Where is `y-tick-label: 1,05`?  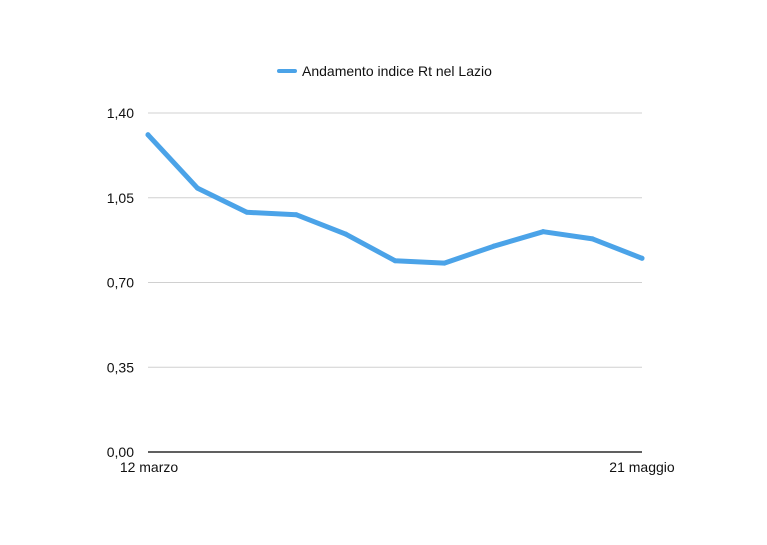
y-tick-label: 1,05 is located at coordinates (120, 198).